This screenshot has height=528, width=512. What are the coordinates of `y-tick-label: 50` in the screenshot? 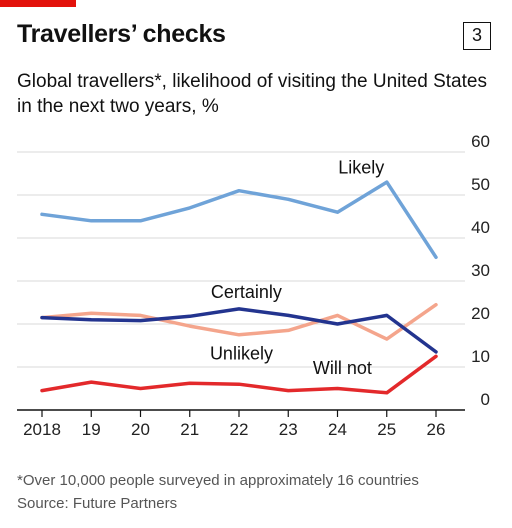 It's located at (480, 184).